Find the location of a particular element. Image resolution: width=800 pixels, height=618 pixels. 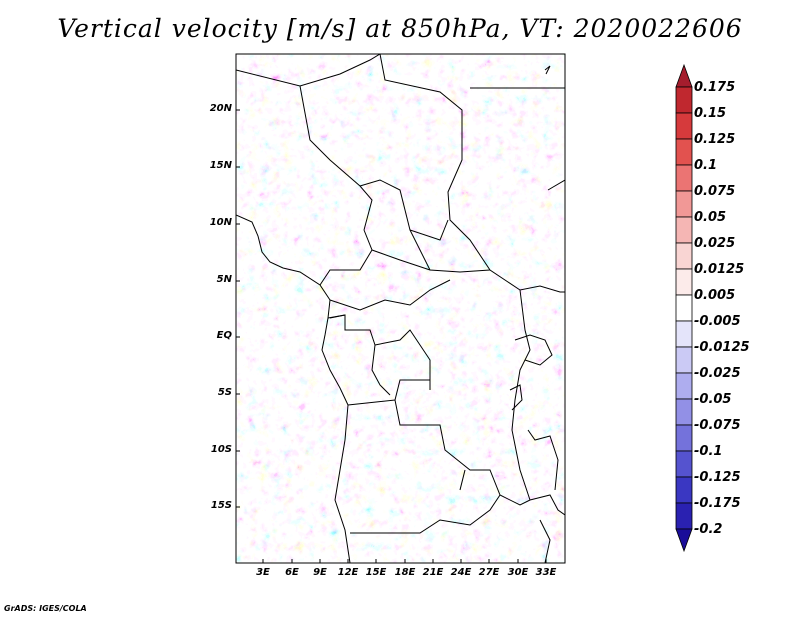

colorbar-label: 0.15 is located at coordinates (710, 113).